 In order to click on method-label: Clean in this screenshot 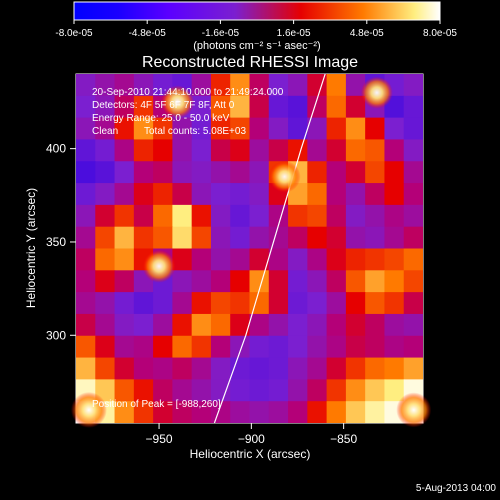, I will do `click(105, 131)`.